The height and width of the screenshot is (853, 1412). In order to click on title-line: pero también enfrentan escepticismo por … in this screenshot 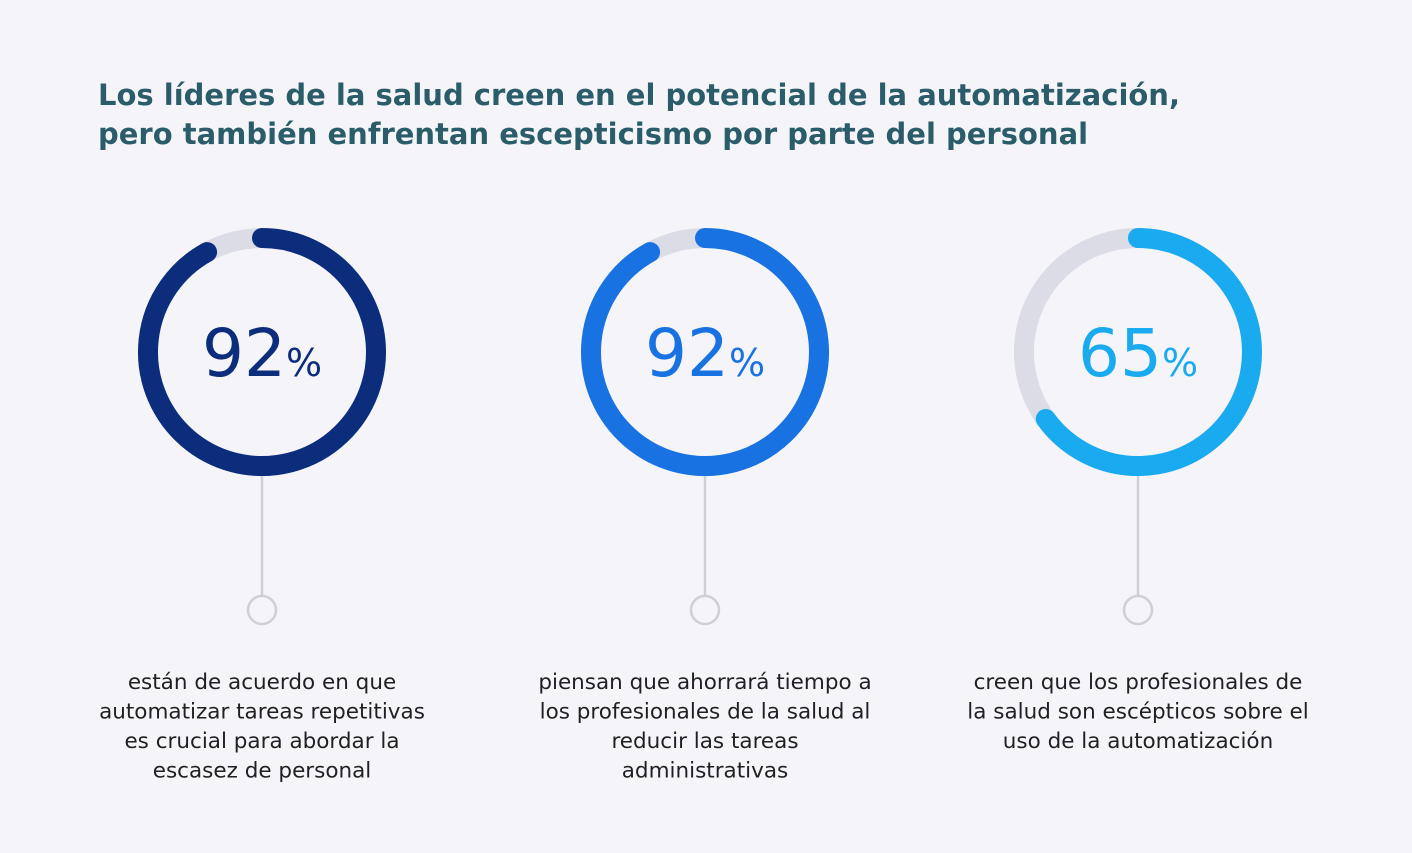, I will do `click(593, 134)`.